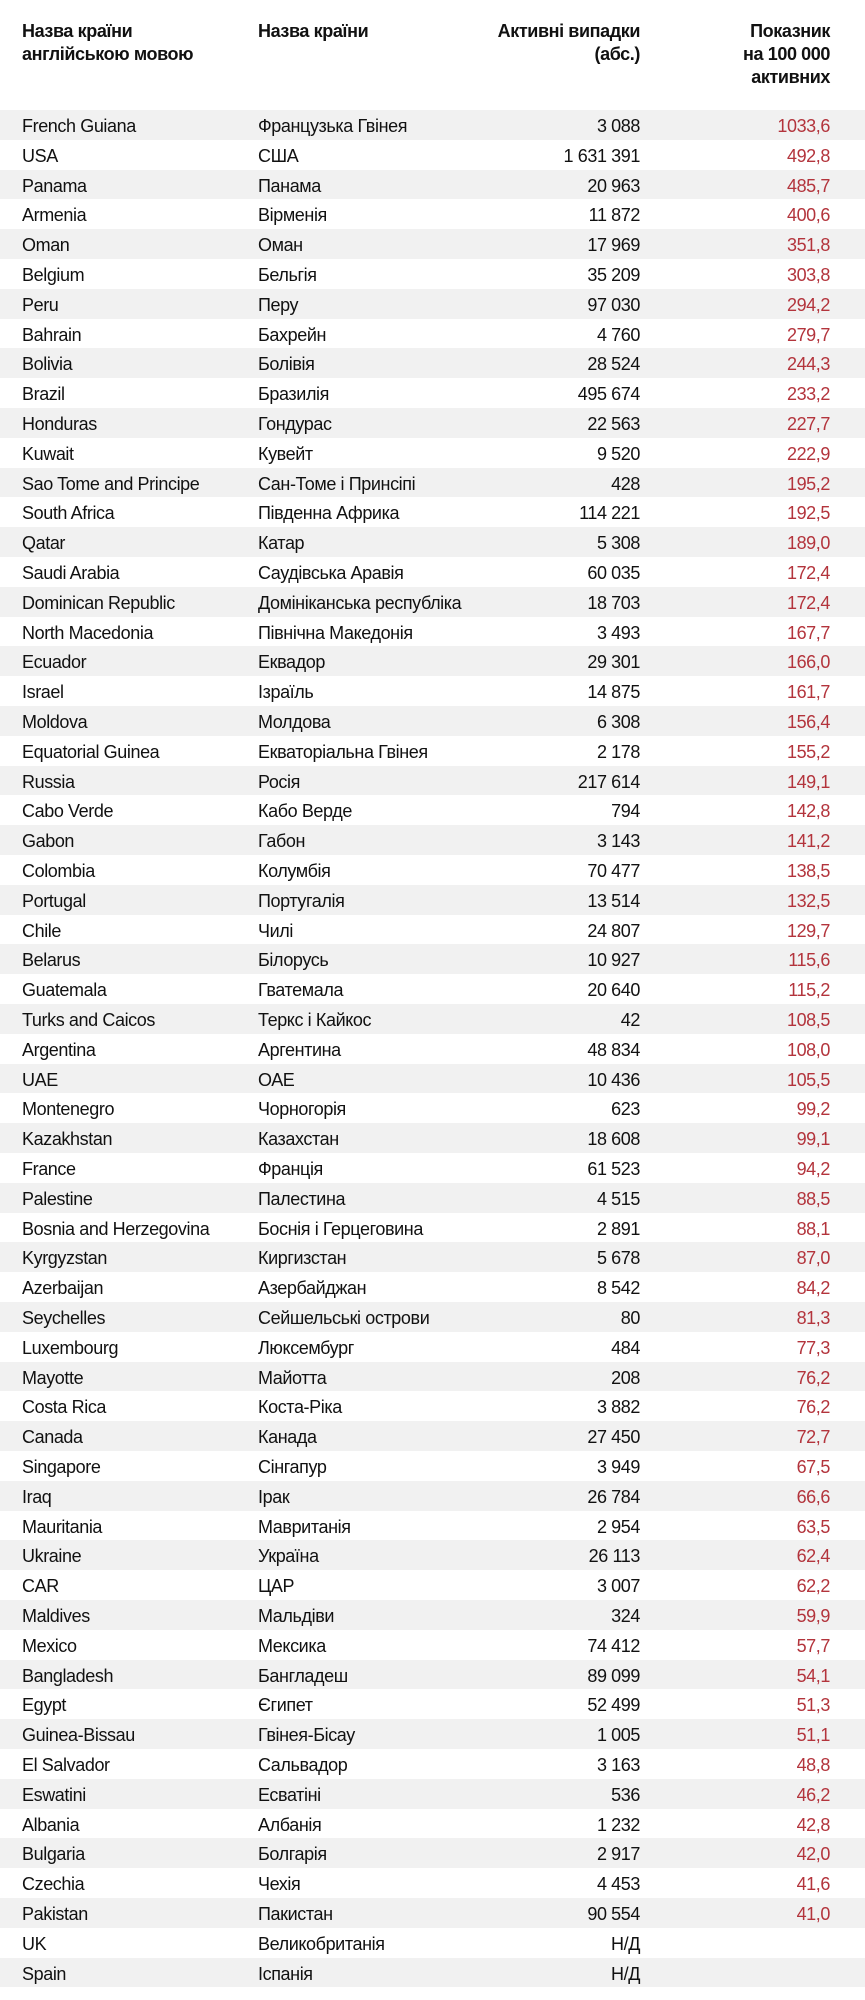 The height and width of the screenshot is (2000, 865). What do you see at coordinates (68, 1675) in the screenshot?
I see `country-en: Bangladesh` at bounding box center [68, 1675].